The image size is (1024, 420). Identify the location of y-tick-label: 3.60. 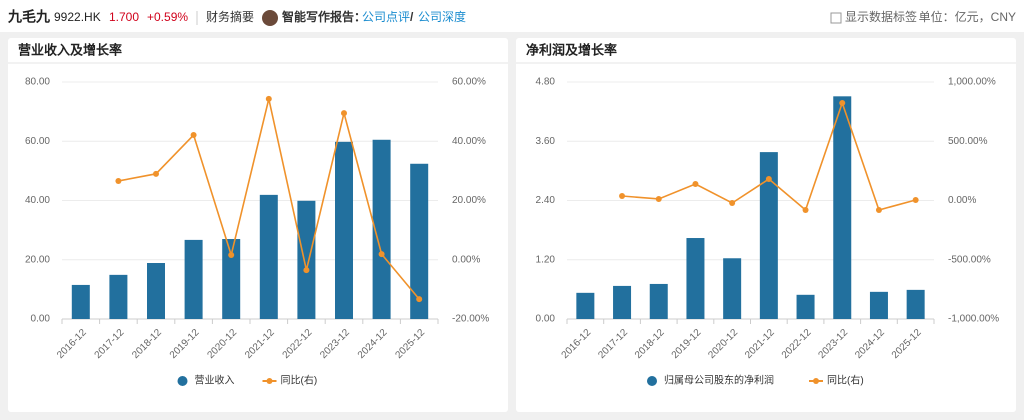
(546, 141).